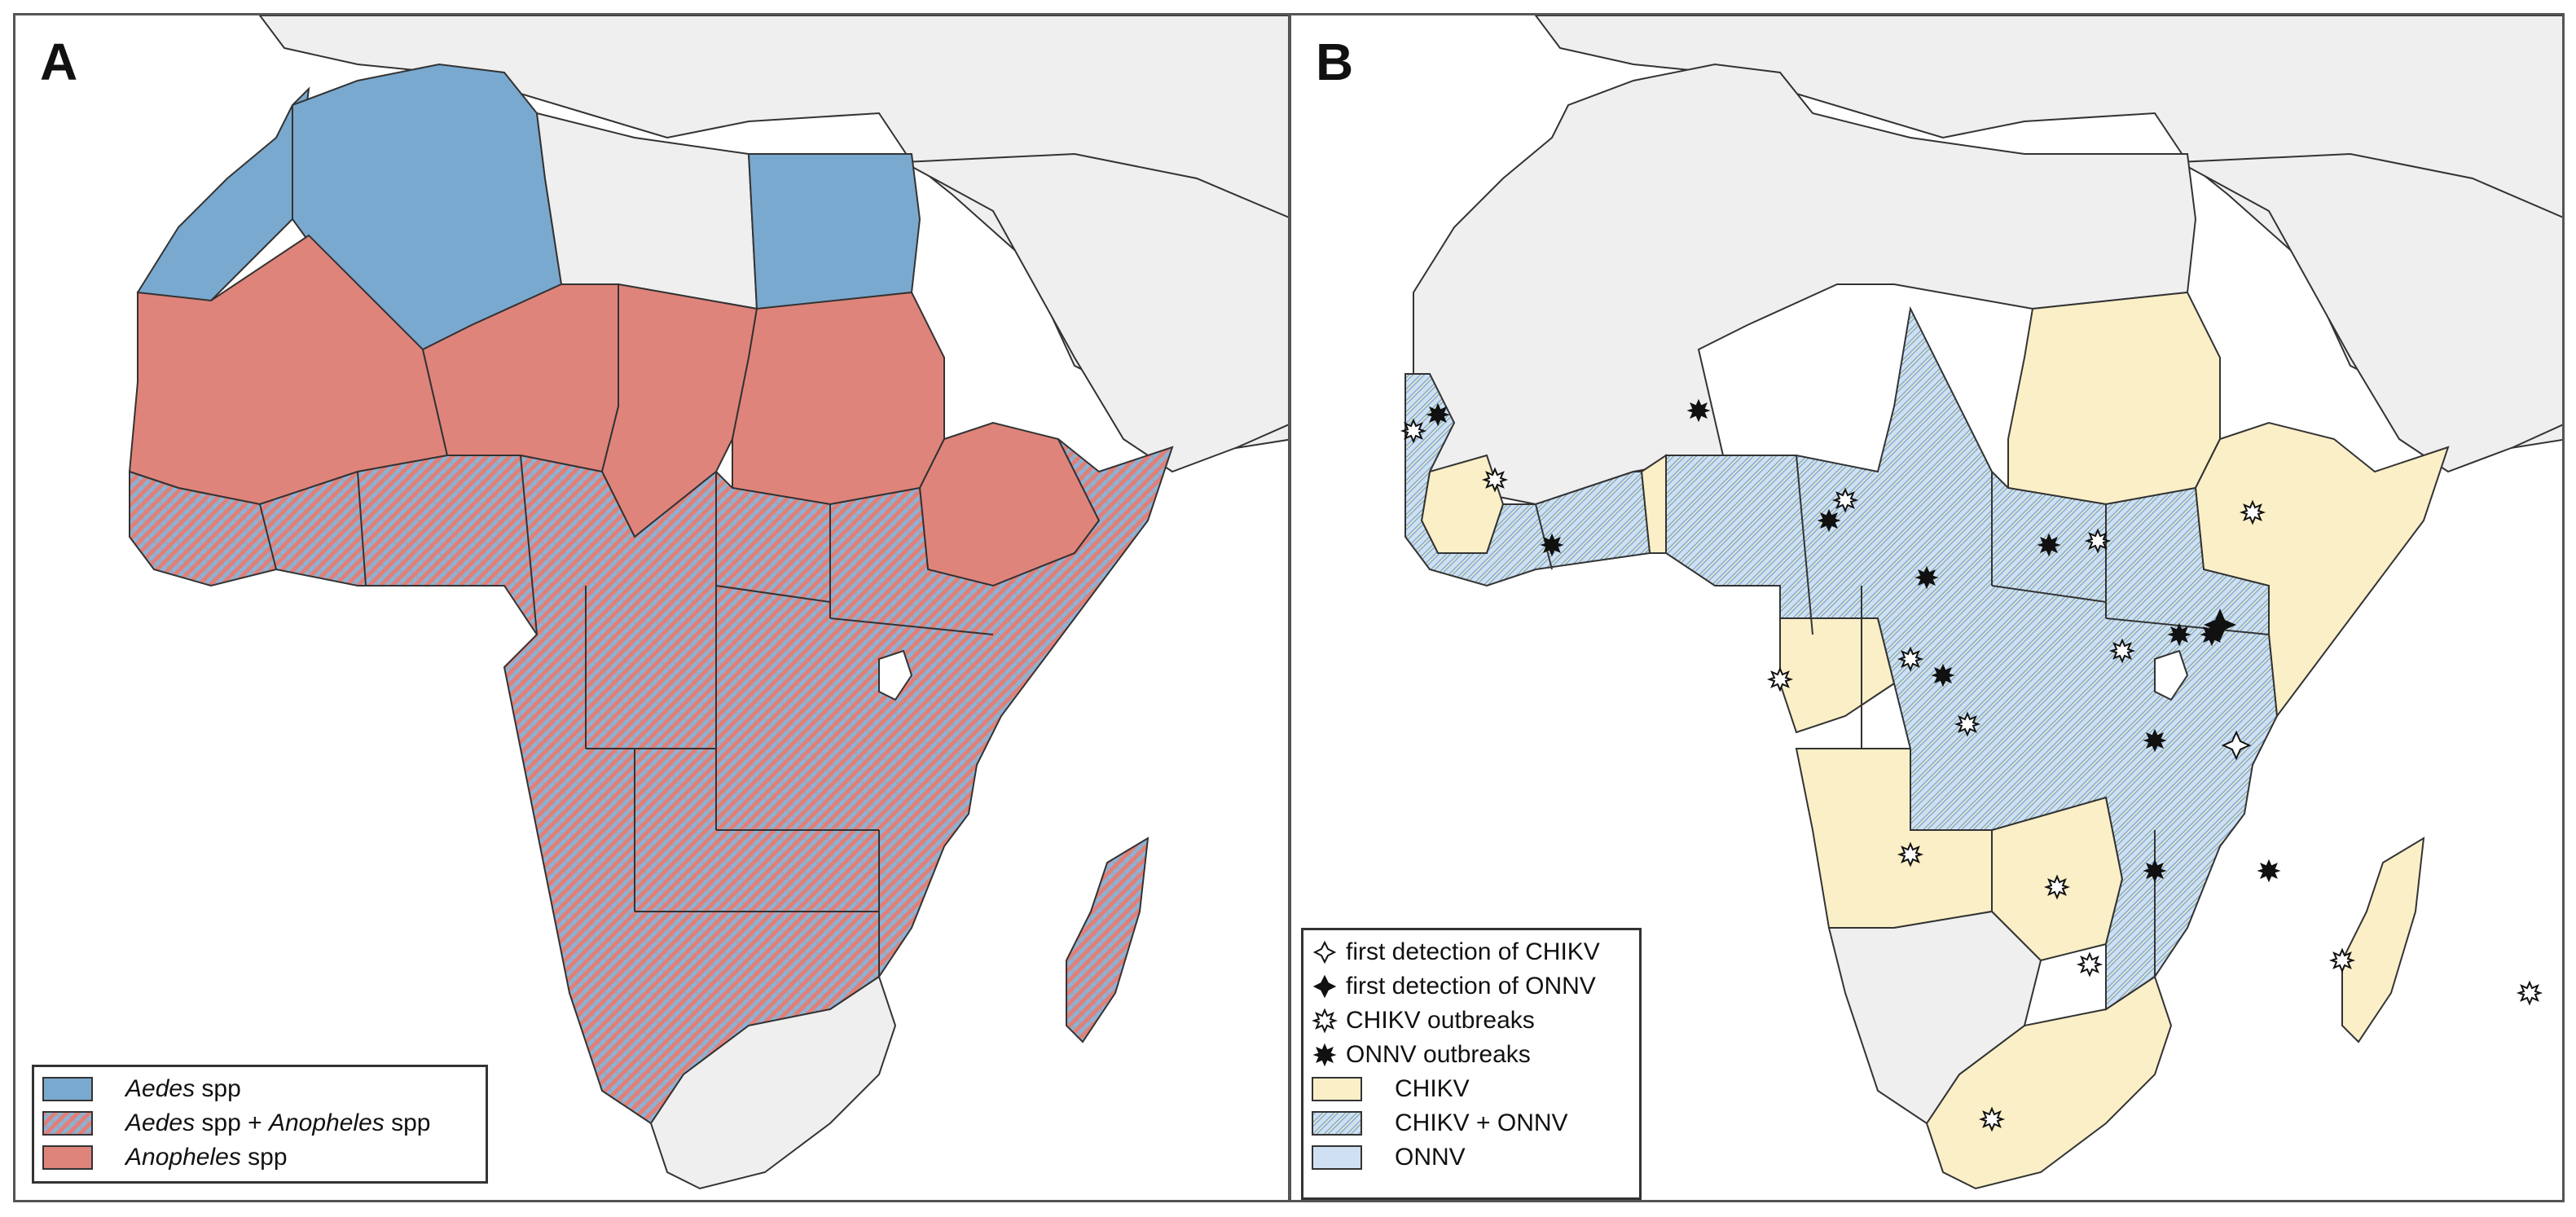  I want to click on open-four-point-star-icon, so click(1324, 952).